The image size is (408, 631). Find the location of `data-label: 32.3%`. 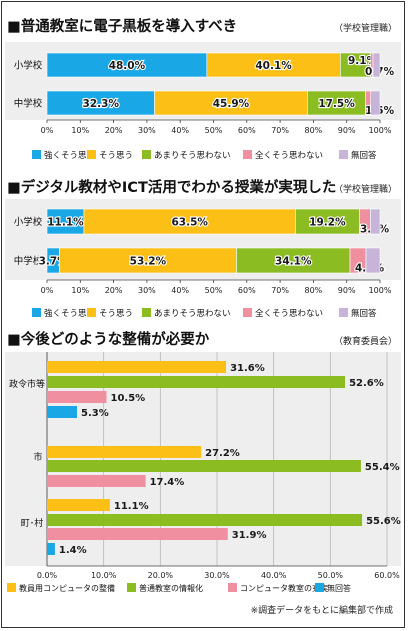

data-label: 32.3% is located at coordinates (101, 104).